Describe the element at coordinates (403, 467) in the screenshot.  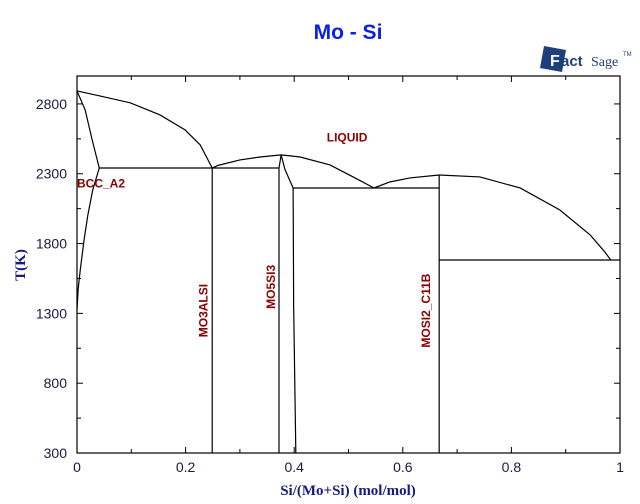
I see `x-tick-label: 0.6` at that location.